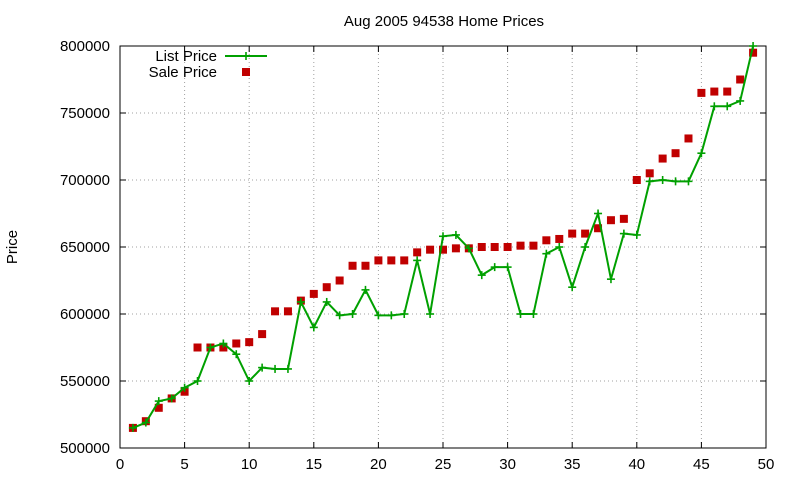 The image size is (800, 480). Describe the element at coordinates (186, 56) in the screenshot. I see `legend-label-list-price: List Price` at that location.